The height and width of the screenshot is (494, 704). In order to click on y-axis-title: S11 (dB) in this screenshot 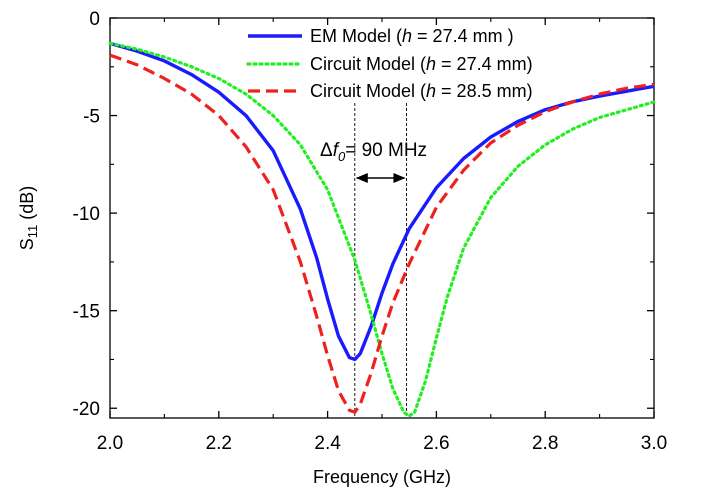, I will do `click(28, 218)`.